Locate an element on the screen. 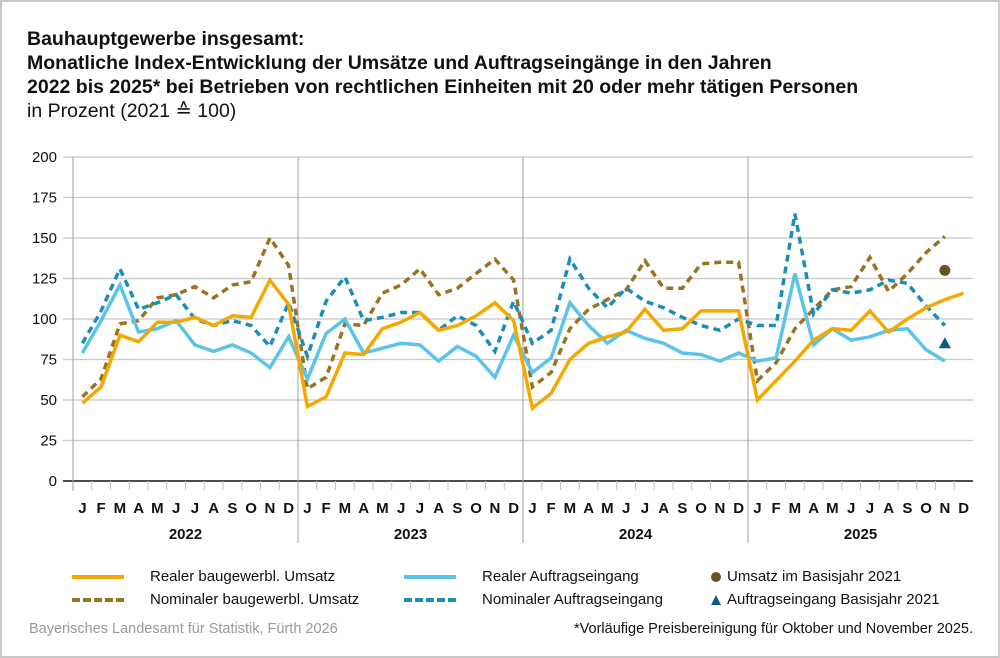  year-label: 2023 is located at coordinates (410, 534).